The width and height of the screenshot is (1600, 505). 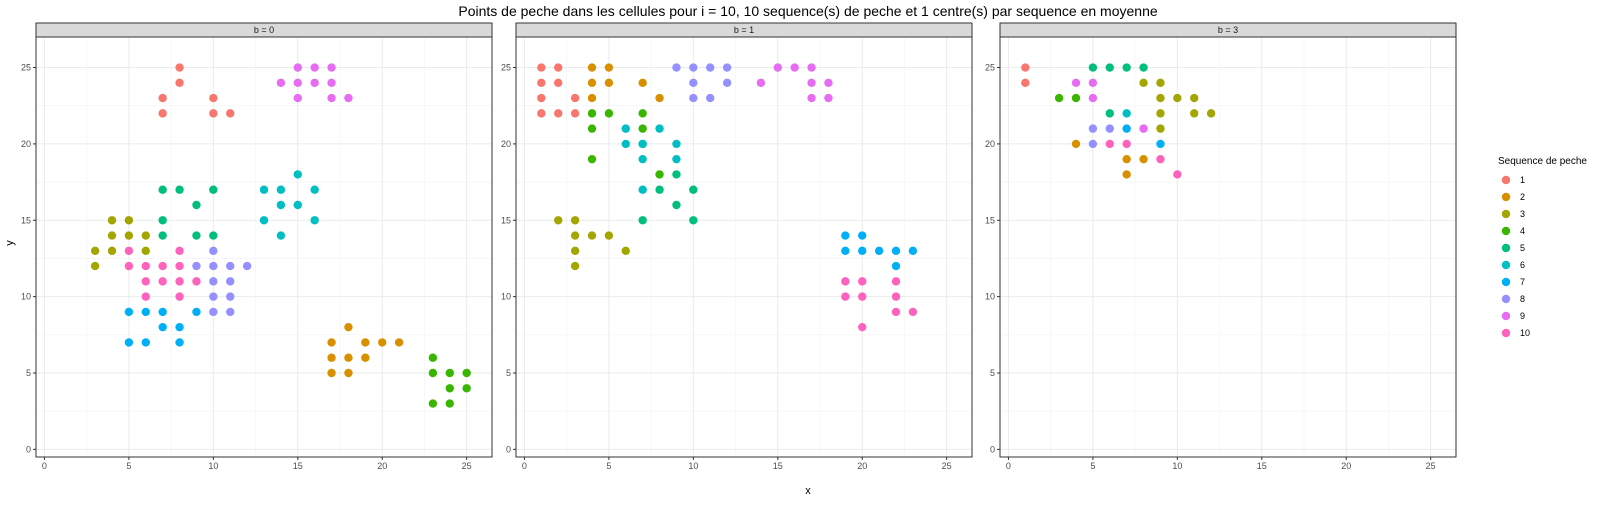 I want to click on x-tick-label: 0, so click(x=44, y=466).